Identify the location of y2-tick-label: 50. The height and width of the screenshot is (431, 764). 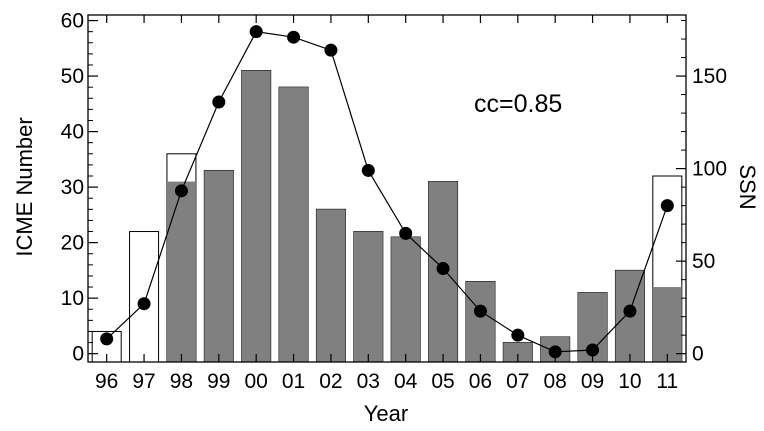
(703, 261).